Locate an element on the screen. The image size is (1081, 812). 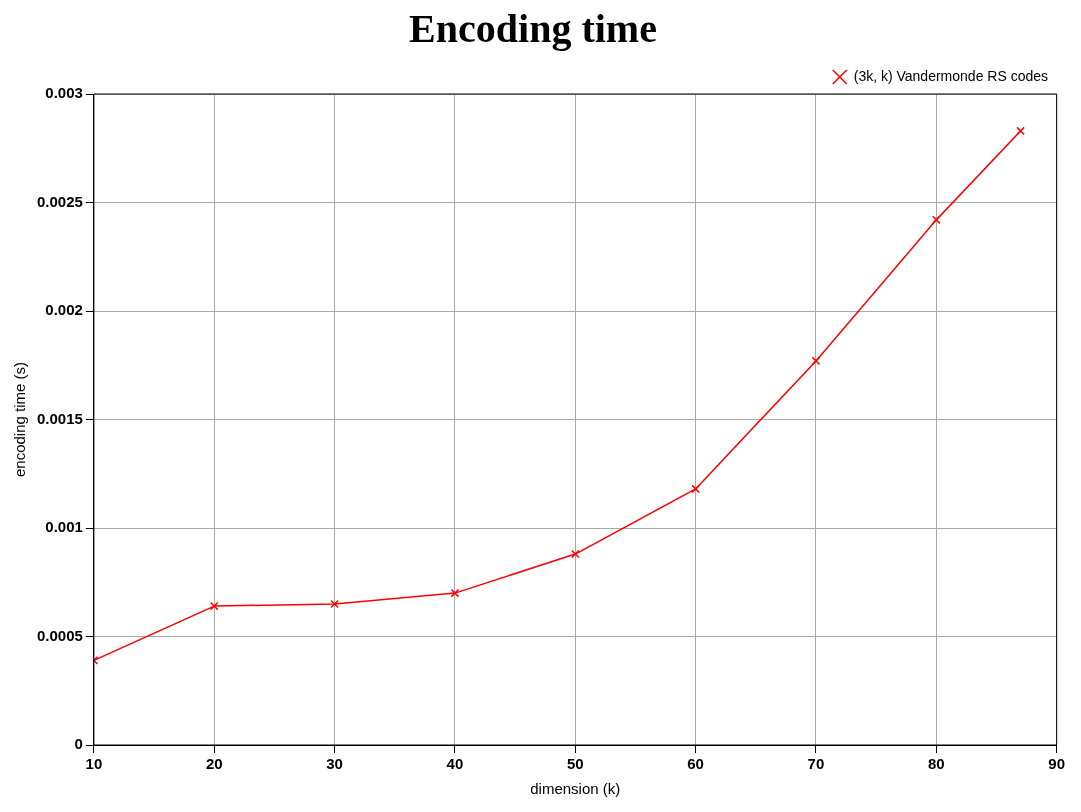
x-tick-label: 90 is located at coordinates (1056, 764).